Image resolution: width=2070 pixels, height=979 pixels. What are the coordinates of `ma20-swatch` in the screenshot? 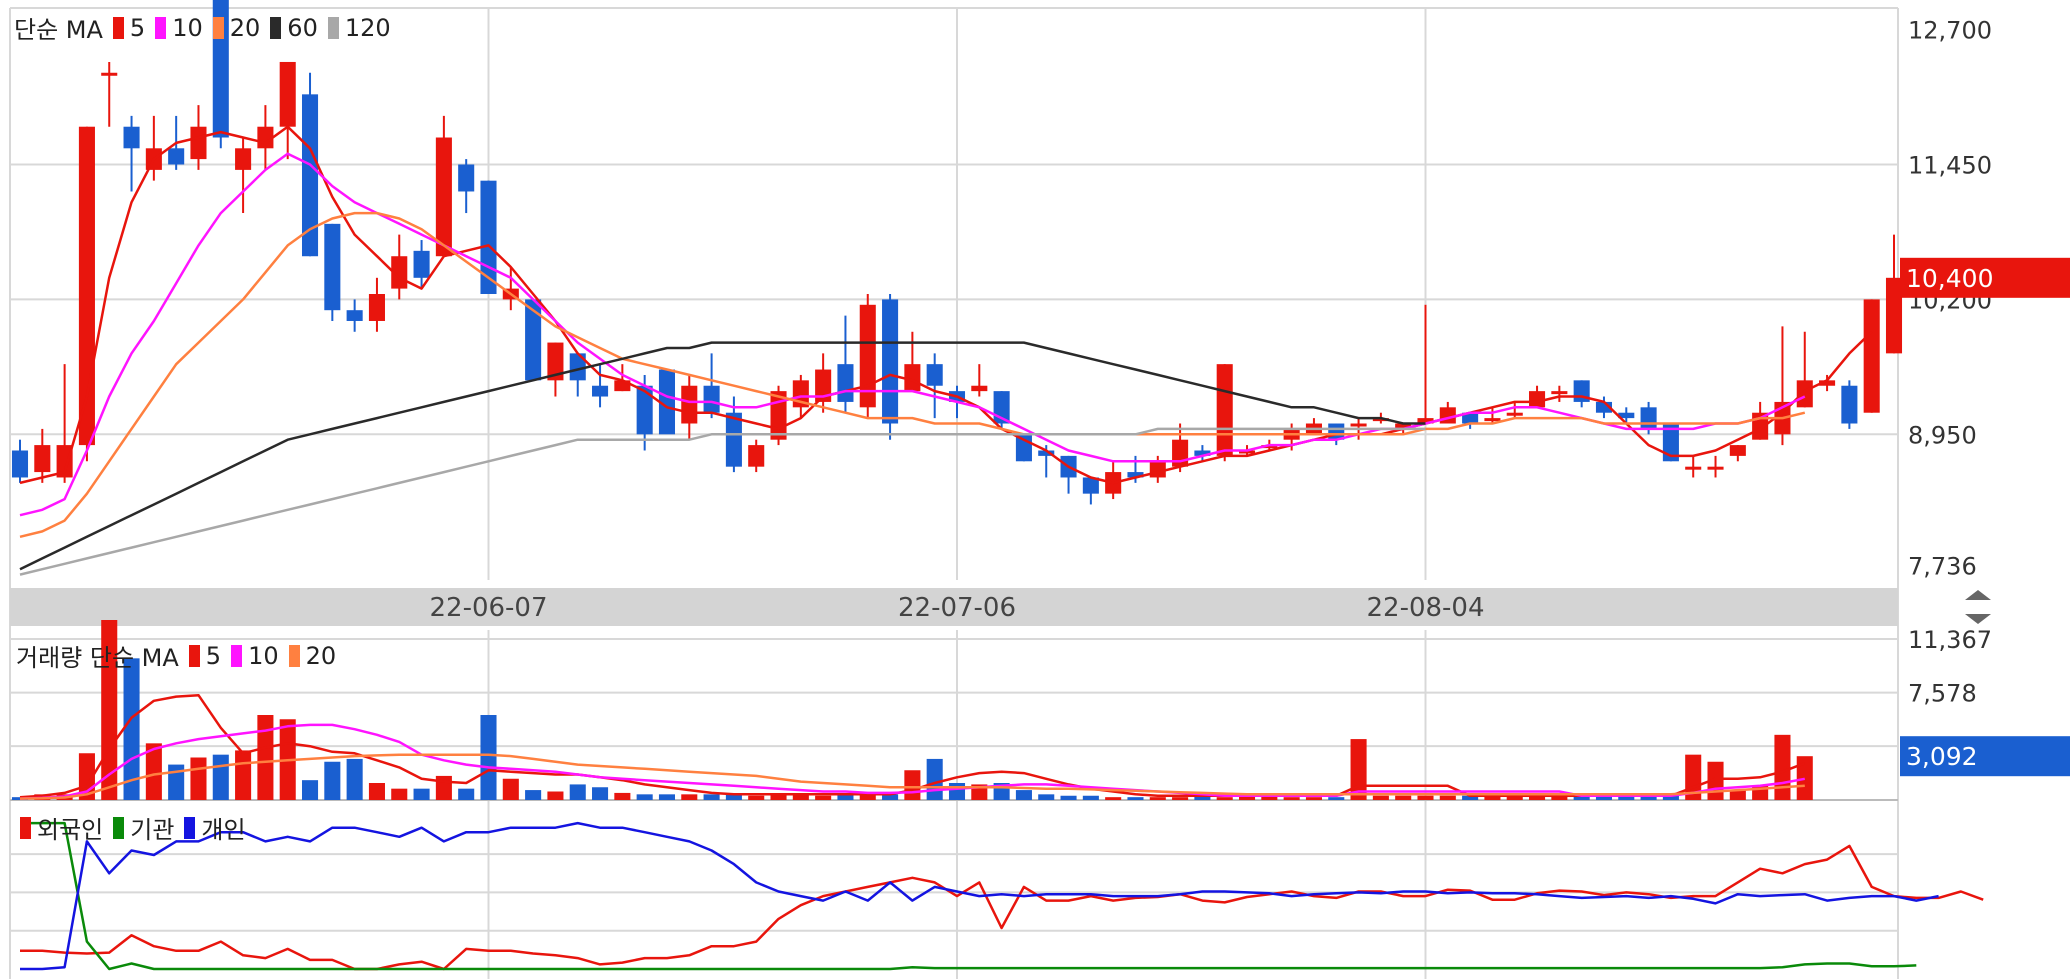 It's located at (218, 27).